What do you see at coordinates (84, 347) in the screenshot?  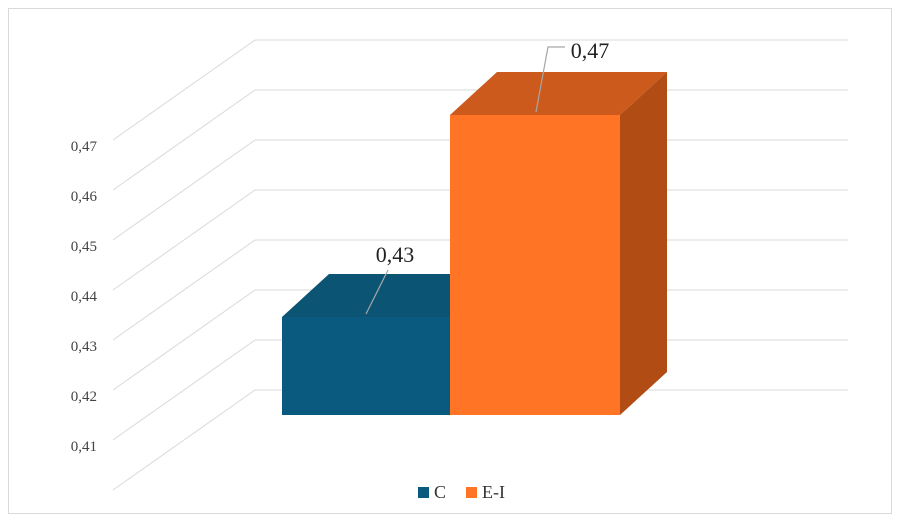 I see `y-tick-label: 0,43` at bounding box center [84, 347].